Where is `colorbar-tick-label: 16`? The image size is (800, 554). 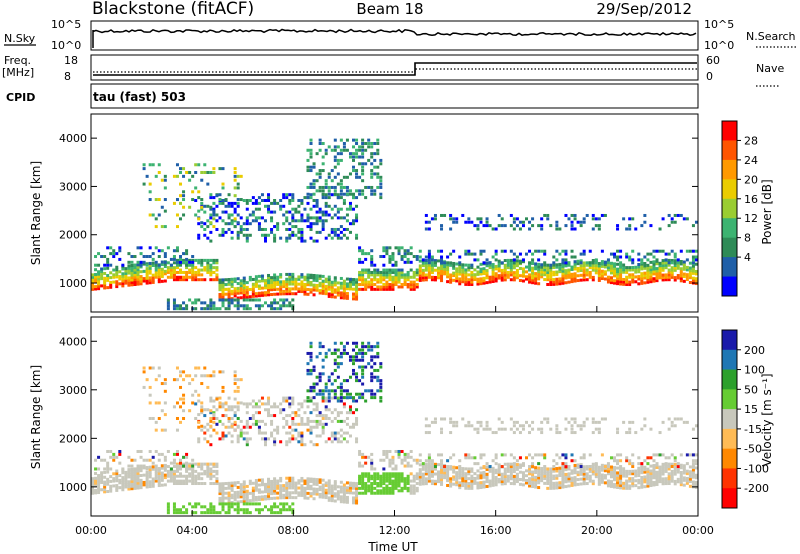 colorbar-tick-label: 16 is located at coordinates (751, 199).